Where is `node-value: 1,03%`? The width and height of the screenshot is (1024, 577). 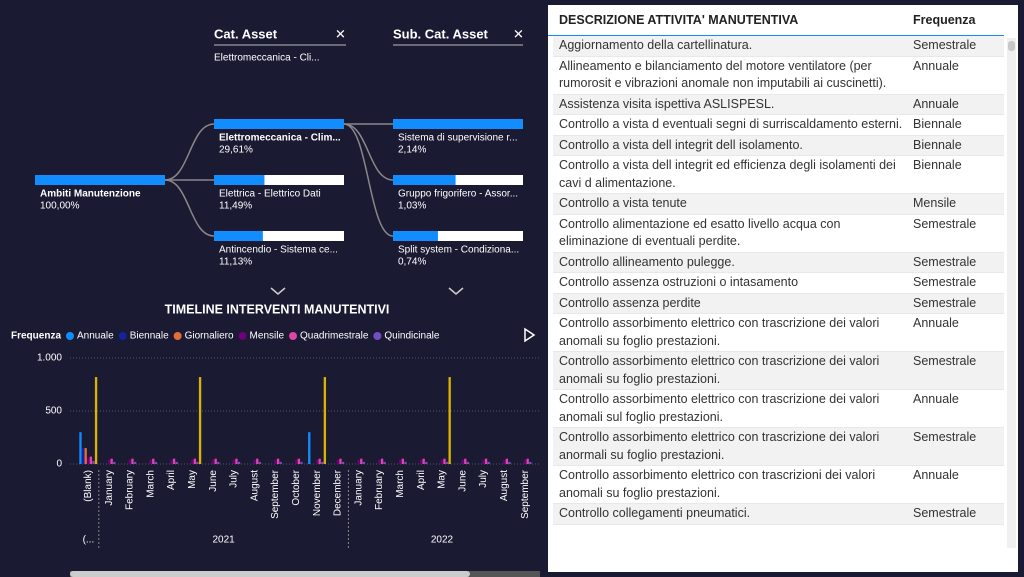
node-value: 1,03% is located at coordinates (412, 206).